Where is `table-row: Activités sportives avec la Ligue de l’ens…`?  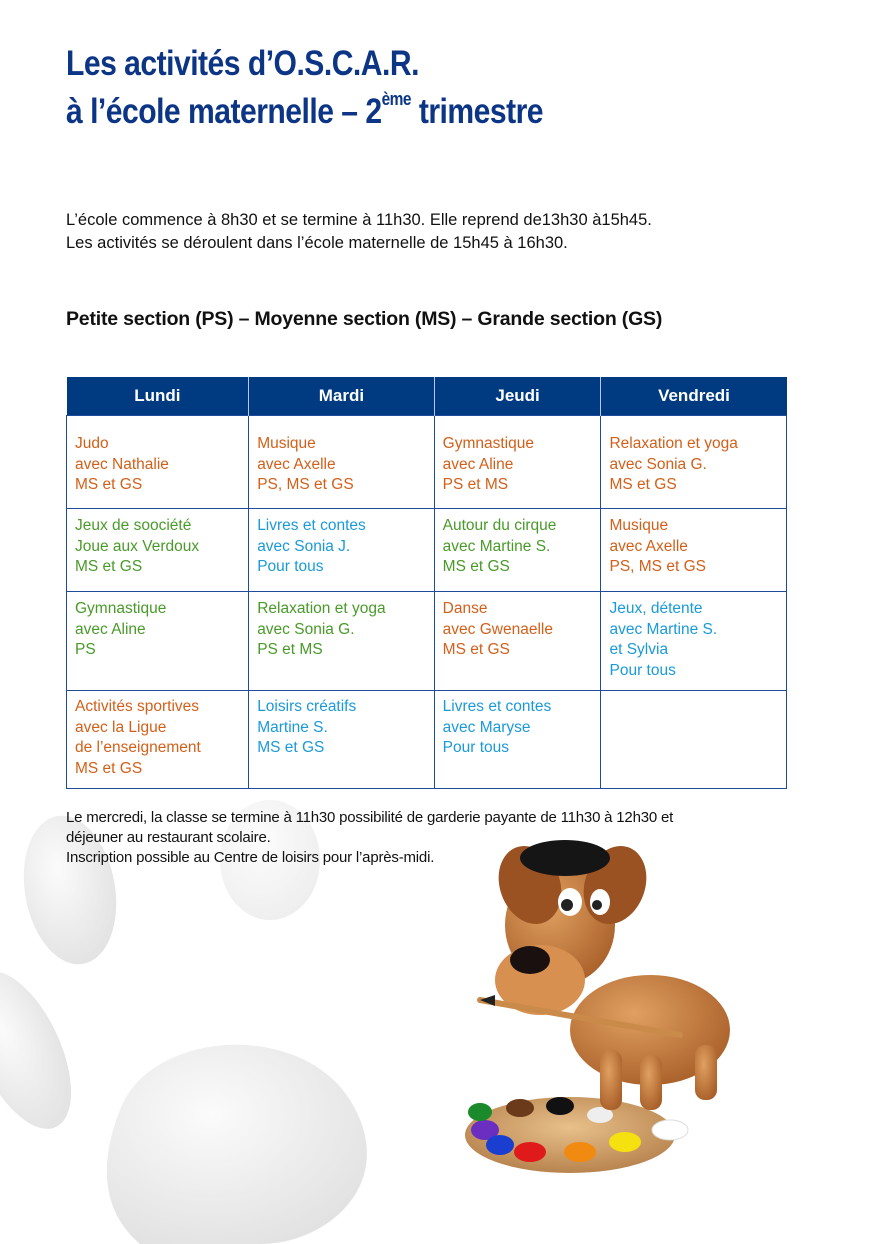 table-row: Activités sportives avec la Ligue de l’ens… is located at coordinates (426, 739).